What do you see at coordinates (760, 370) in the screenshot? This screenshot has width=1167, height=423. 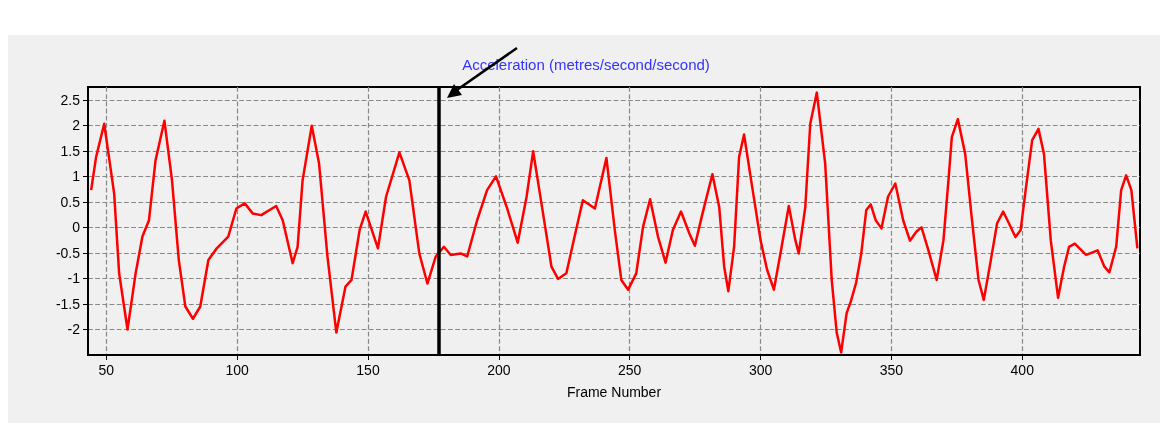 I see `x-tick-label: 300` at bounding box center [760, 370].